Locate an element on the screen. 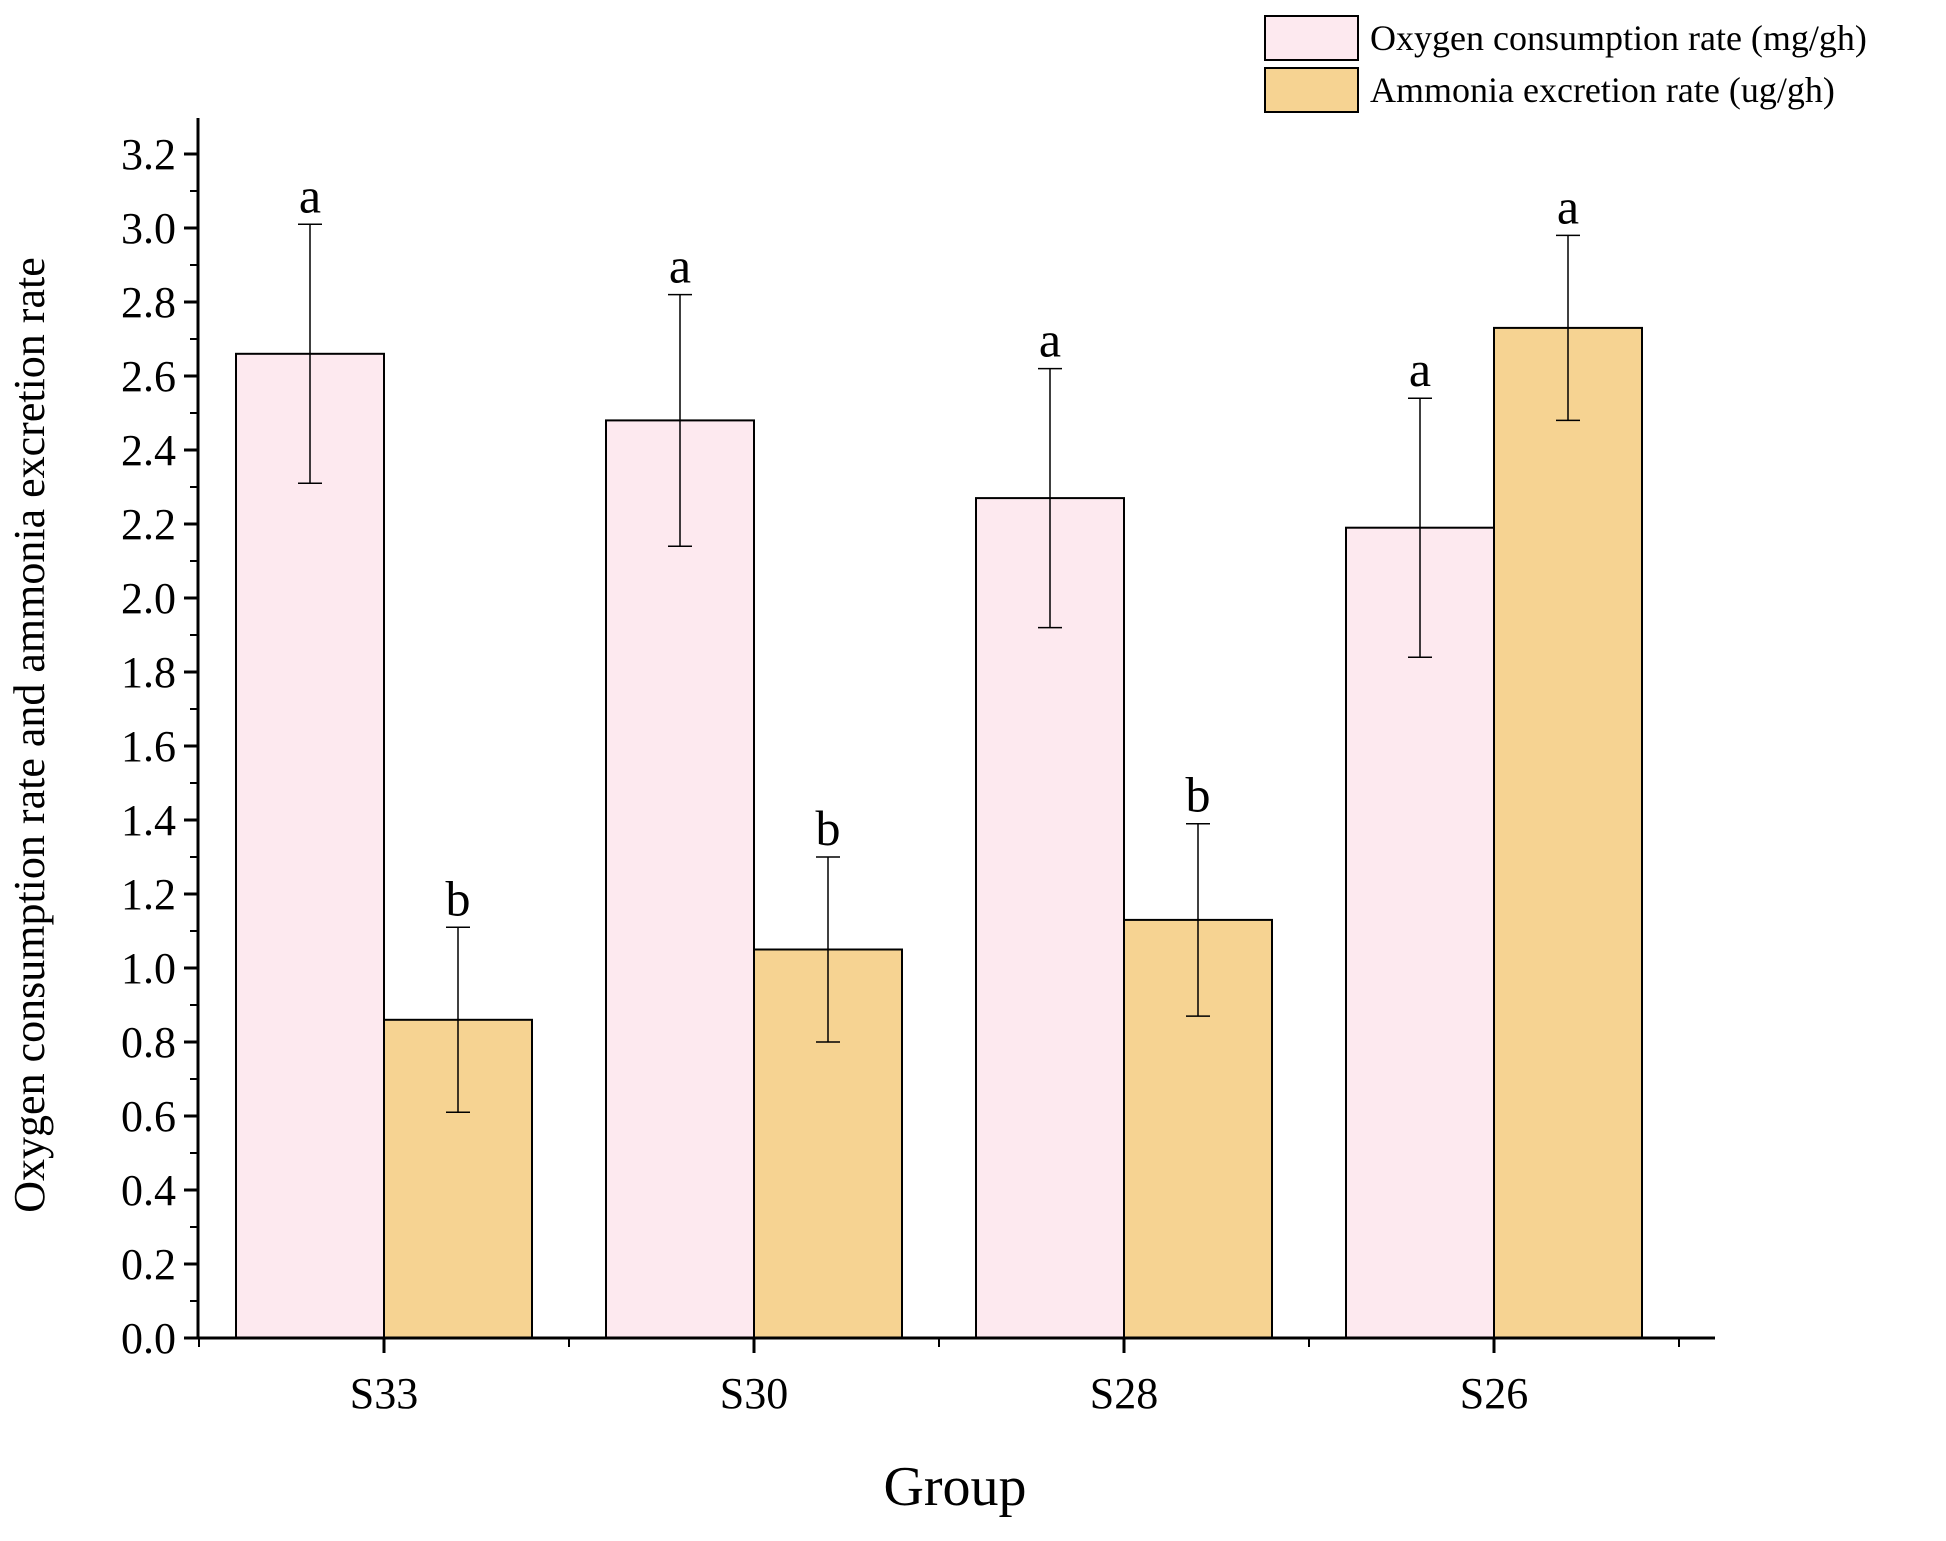 The height and width of the screenshot is (1541, 1946). y-tick-label: 2.2 is located at coordinates (148, 524).